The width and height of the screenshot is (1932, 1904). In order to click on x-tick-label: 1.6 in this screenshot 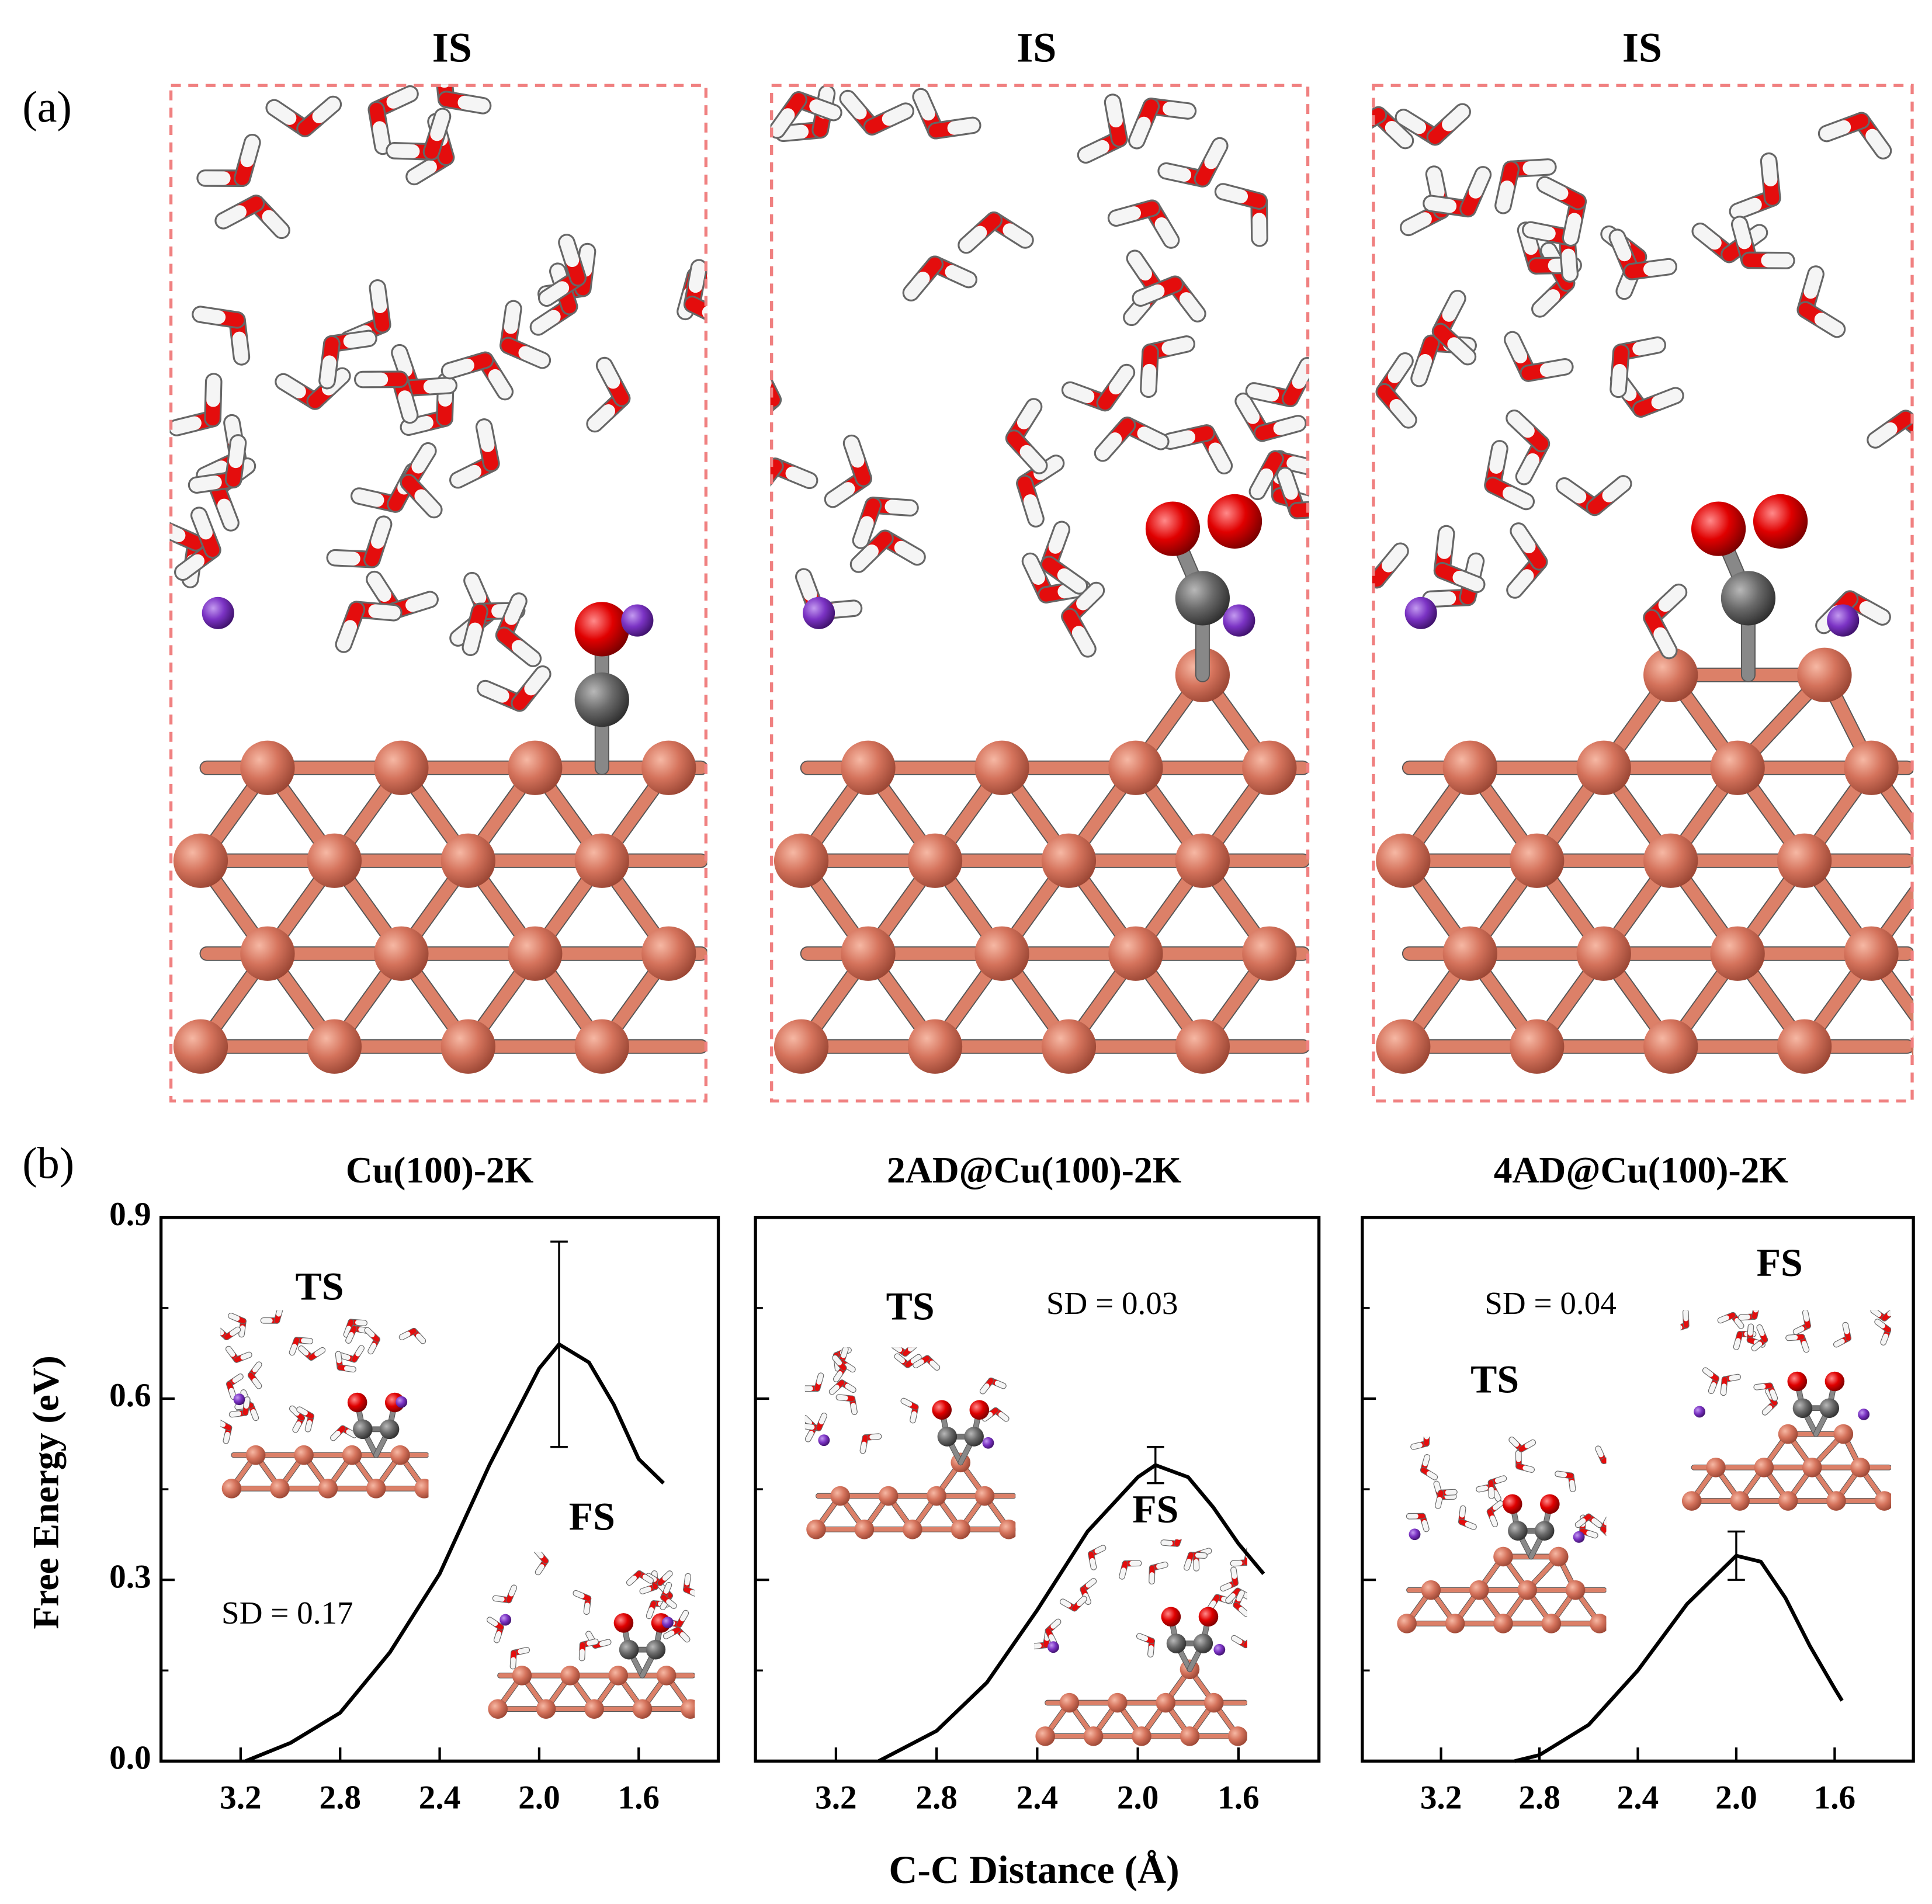, I will do `click(1239, 1797)`.